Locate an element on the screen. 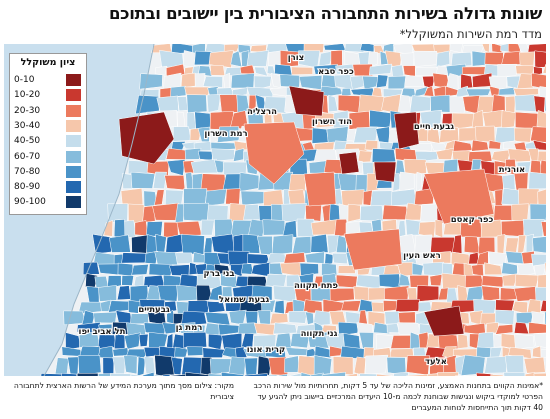  legend-label: 0-10 is located at coordinates (24, 80).